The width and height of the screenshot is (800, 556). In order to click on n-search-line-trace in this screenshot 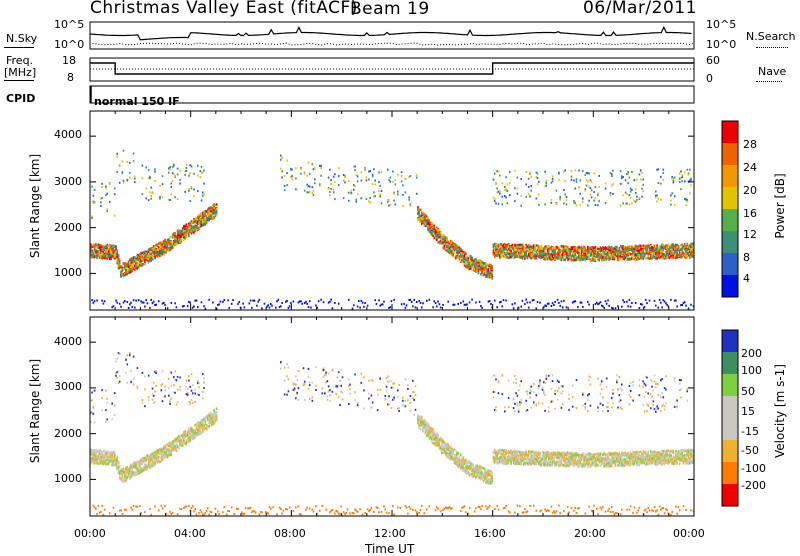, I will do `click(392, 44)`.